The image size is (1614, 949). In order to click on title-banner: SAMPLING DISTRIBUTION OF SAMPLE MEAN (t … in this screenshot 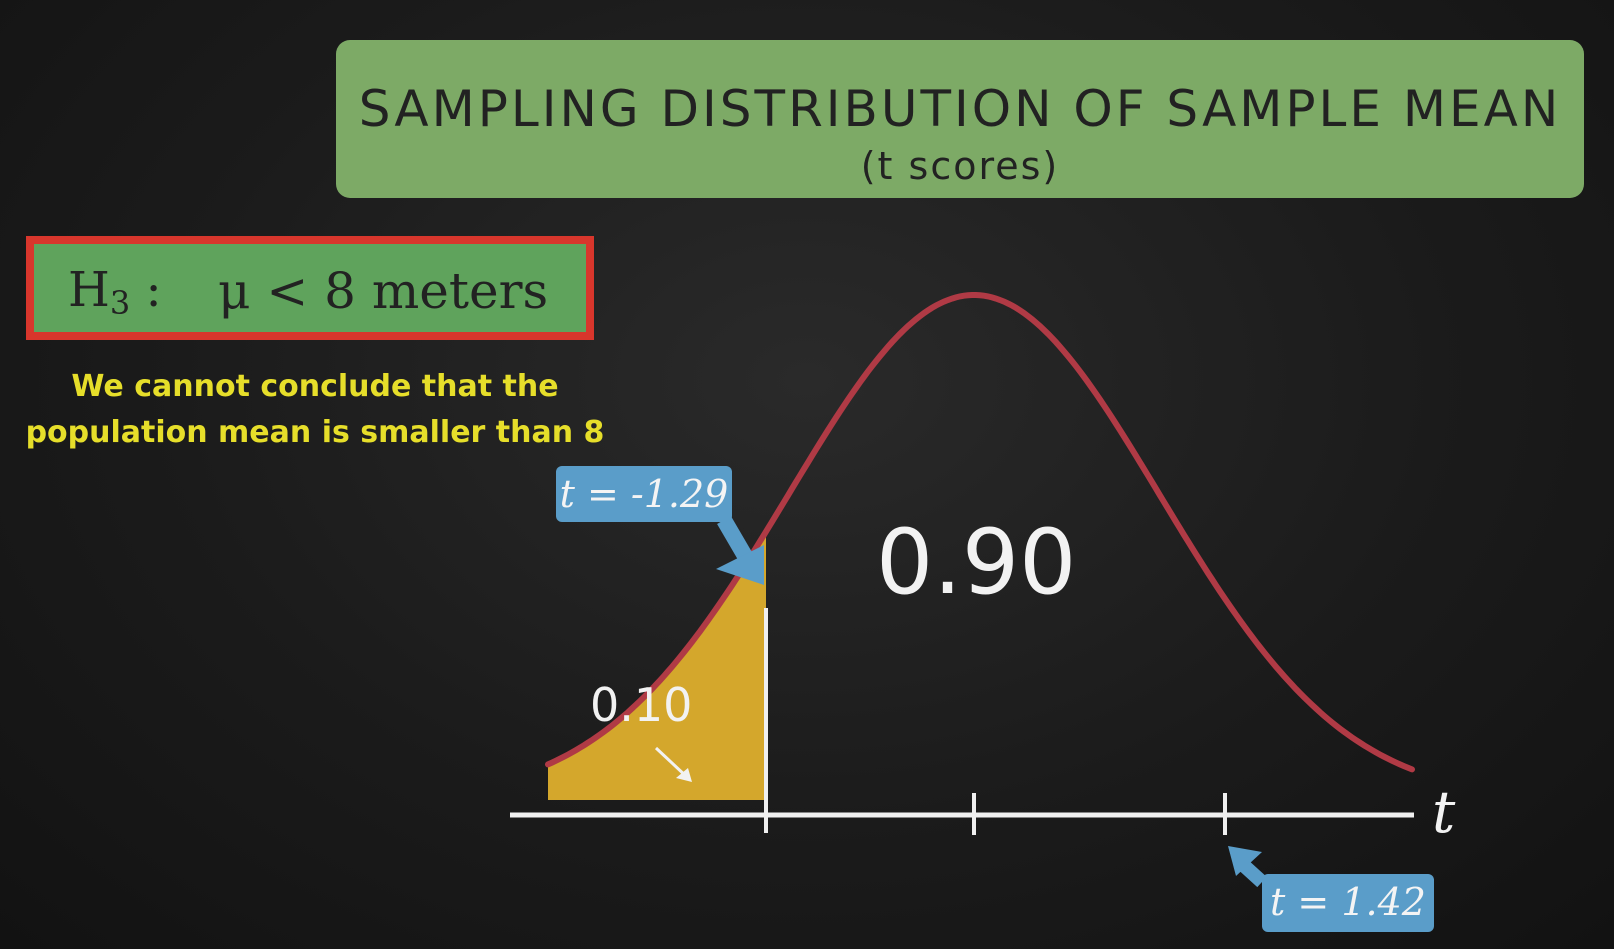, I will do `click(960, 119)`.